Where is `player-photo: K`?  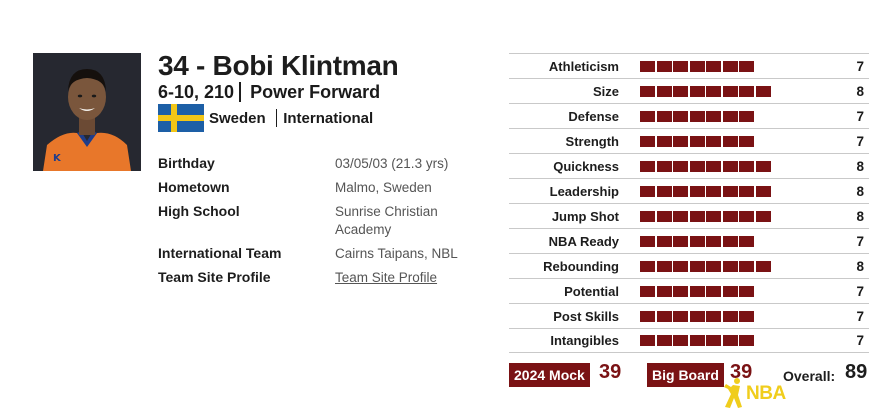
player-photo: K is located at coordinates (87, 112).